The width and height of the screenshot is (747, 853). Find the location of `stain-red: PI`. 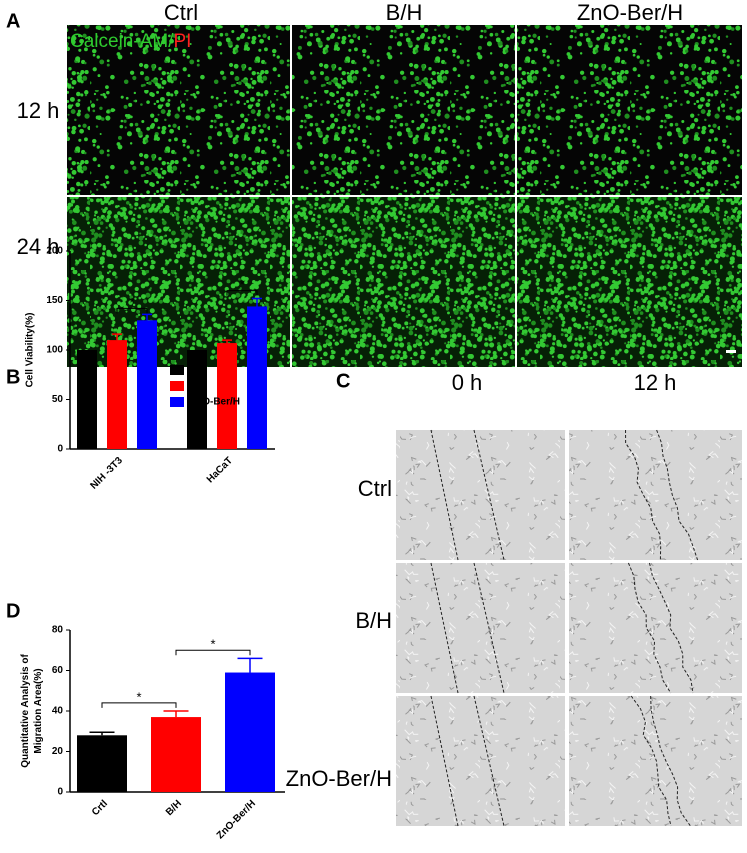

stain-red: PI is located at coordinates (182, 41).